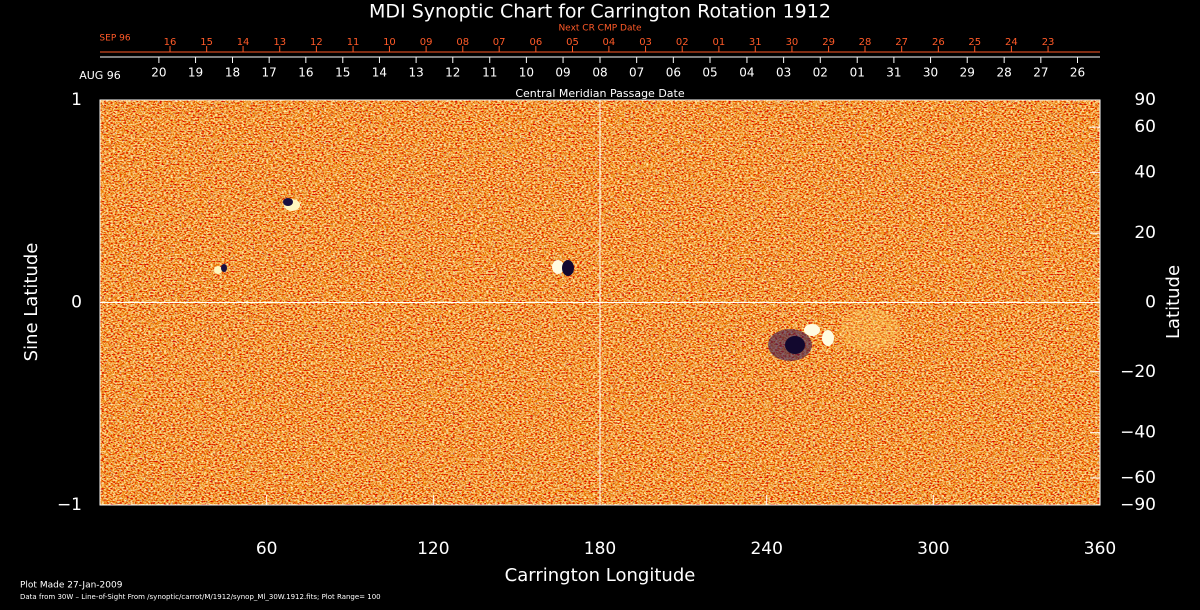 The height and width of the screenshot is (610, 1200). I want to click on y-axis-title: Sine Latitude, so click(31, 302).